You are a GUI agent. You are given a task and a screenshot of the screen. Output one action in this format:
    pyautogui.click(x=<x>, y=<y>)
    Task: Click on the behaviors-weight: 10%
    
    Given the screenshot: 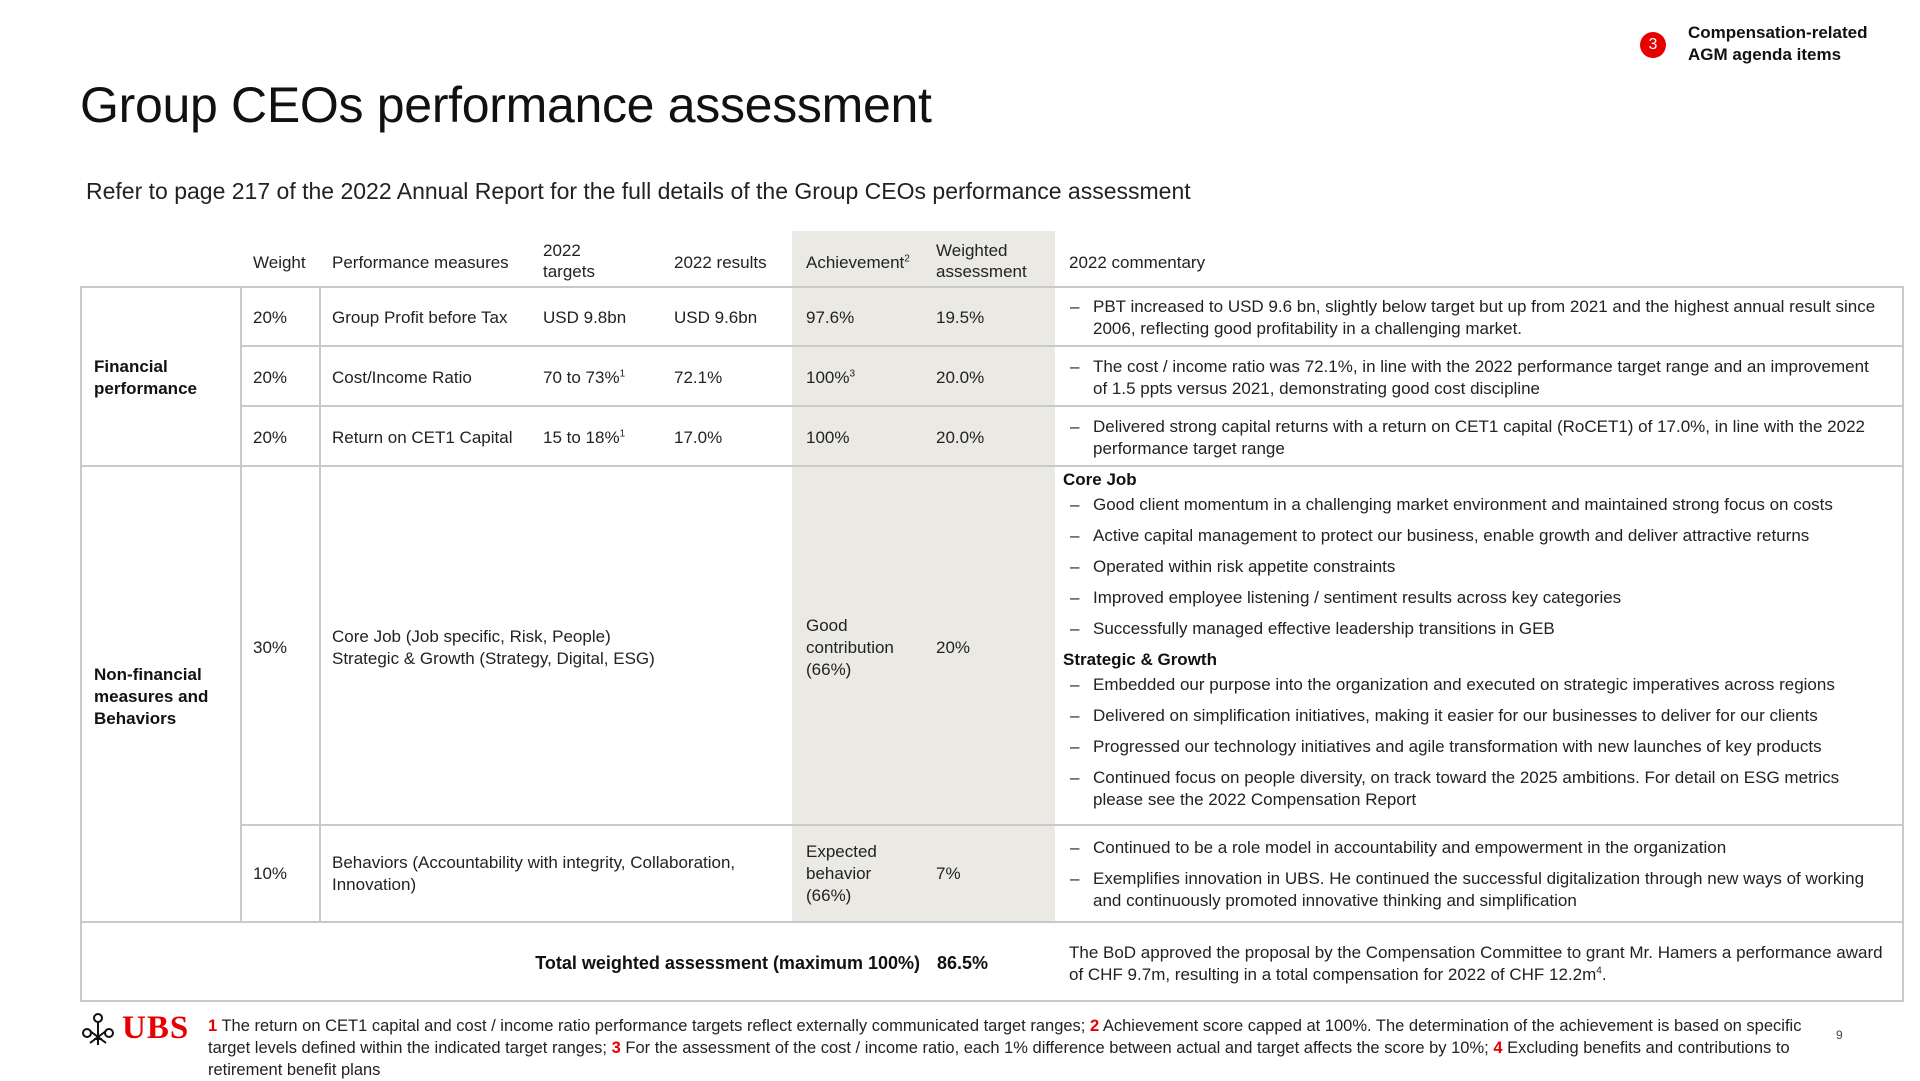 What is the action you would take?
    pyautogui.click(x=270, y=873)
    